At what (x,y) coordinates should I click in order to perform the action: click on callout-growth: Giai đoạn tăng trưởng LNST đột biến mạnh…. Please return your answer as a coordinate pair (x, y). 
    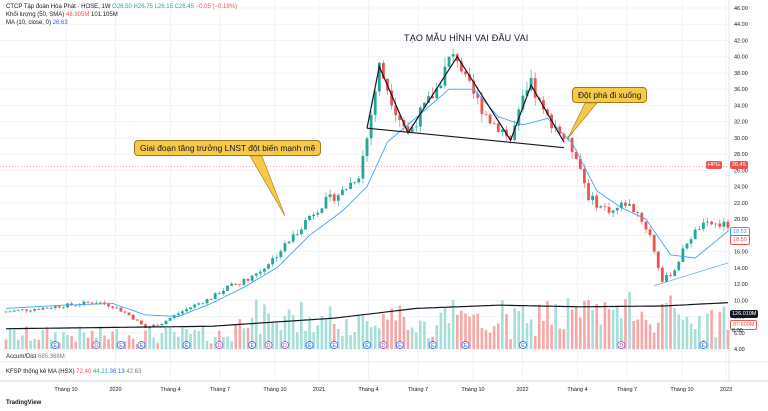
    Looking at the image, I should click on (228, 148).